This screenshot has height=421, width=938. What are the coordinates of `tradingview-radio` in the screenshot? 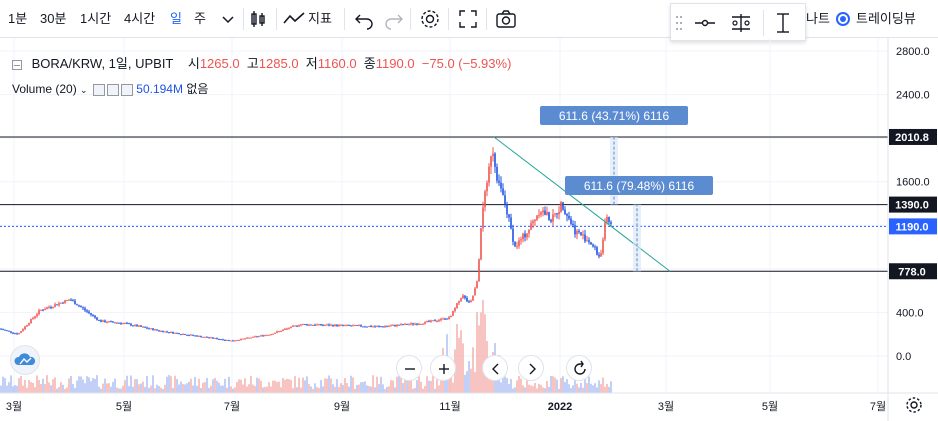 It's located at (843, 19).